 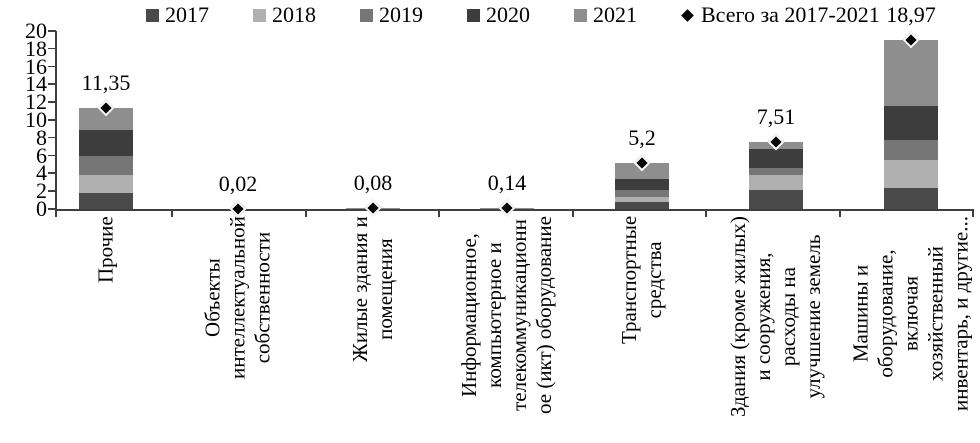 What do you see at coordinates (36, 48) in the screenshot?
I see `y-tick-label: 18` at bounding box center [36, 48].